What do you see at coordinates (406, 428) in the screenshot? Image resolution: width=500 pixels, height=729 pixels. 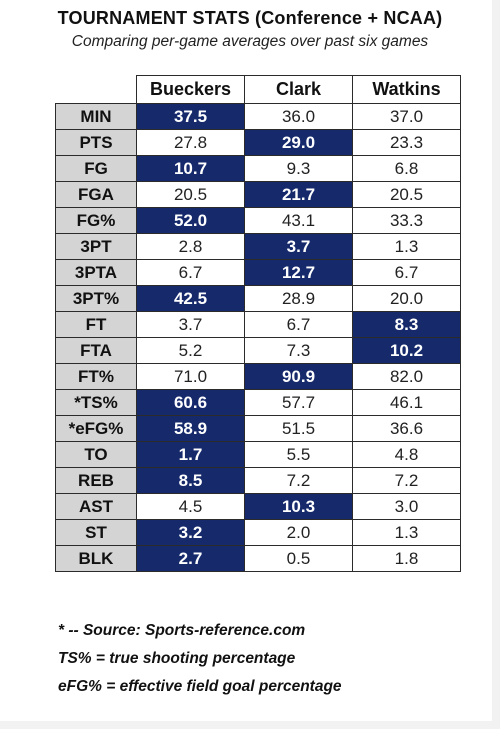 I see `stat-cell: 36.6` at bounding box center [406, 428].